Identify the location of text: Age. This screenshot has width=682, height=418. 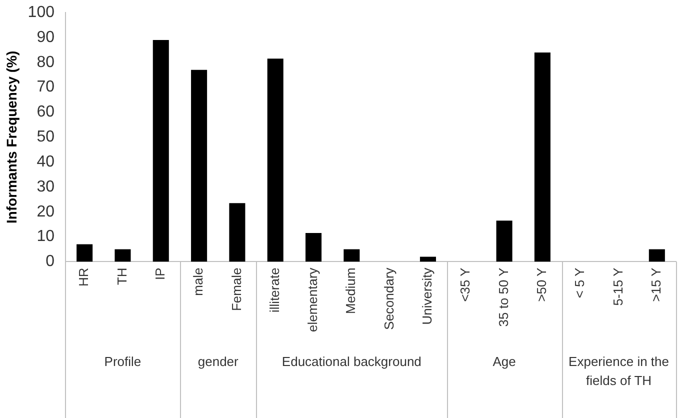
(504, 362).